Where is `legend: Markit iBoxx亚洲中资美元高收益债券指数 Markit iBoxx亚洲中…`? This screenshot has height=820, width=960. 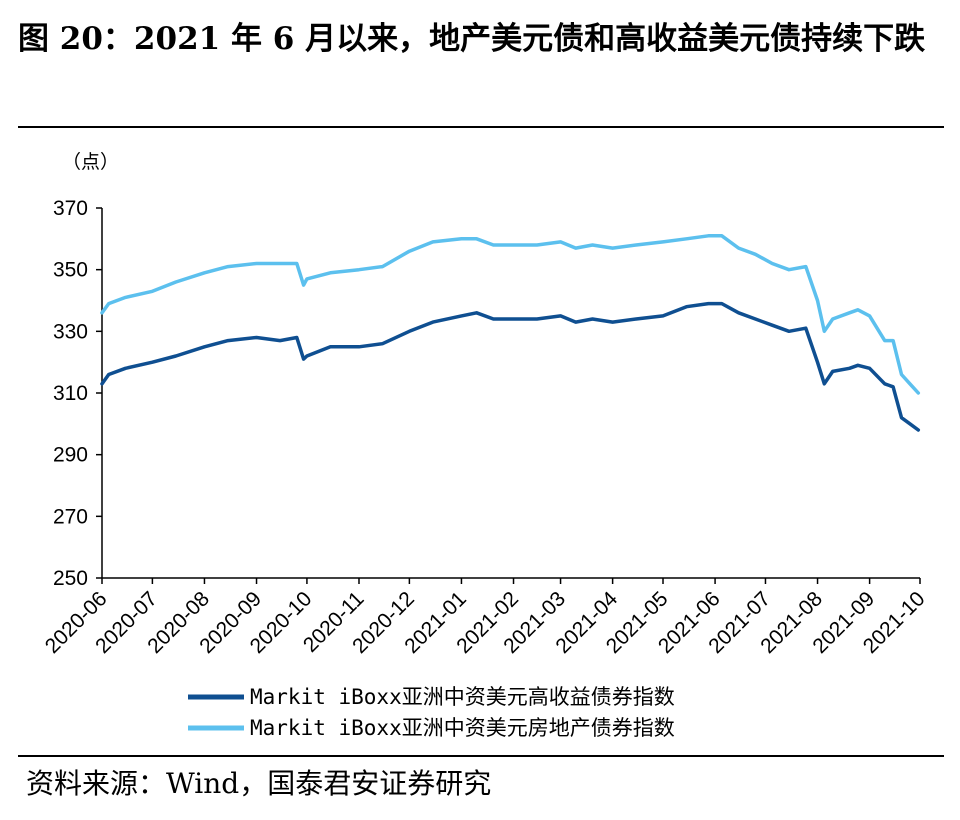
legend: Markit iBoxx亚洲中资美元高收益债券指数 Markit iBoxx亚洲中… is located at coordinates (431, 712).